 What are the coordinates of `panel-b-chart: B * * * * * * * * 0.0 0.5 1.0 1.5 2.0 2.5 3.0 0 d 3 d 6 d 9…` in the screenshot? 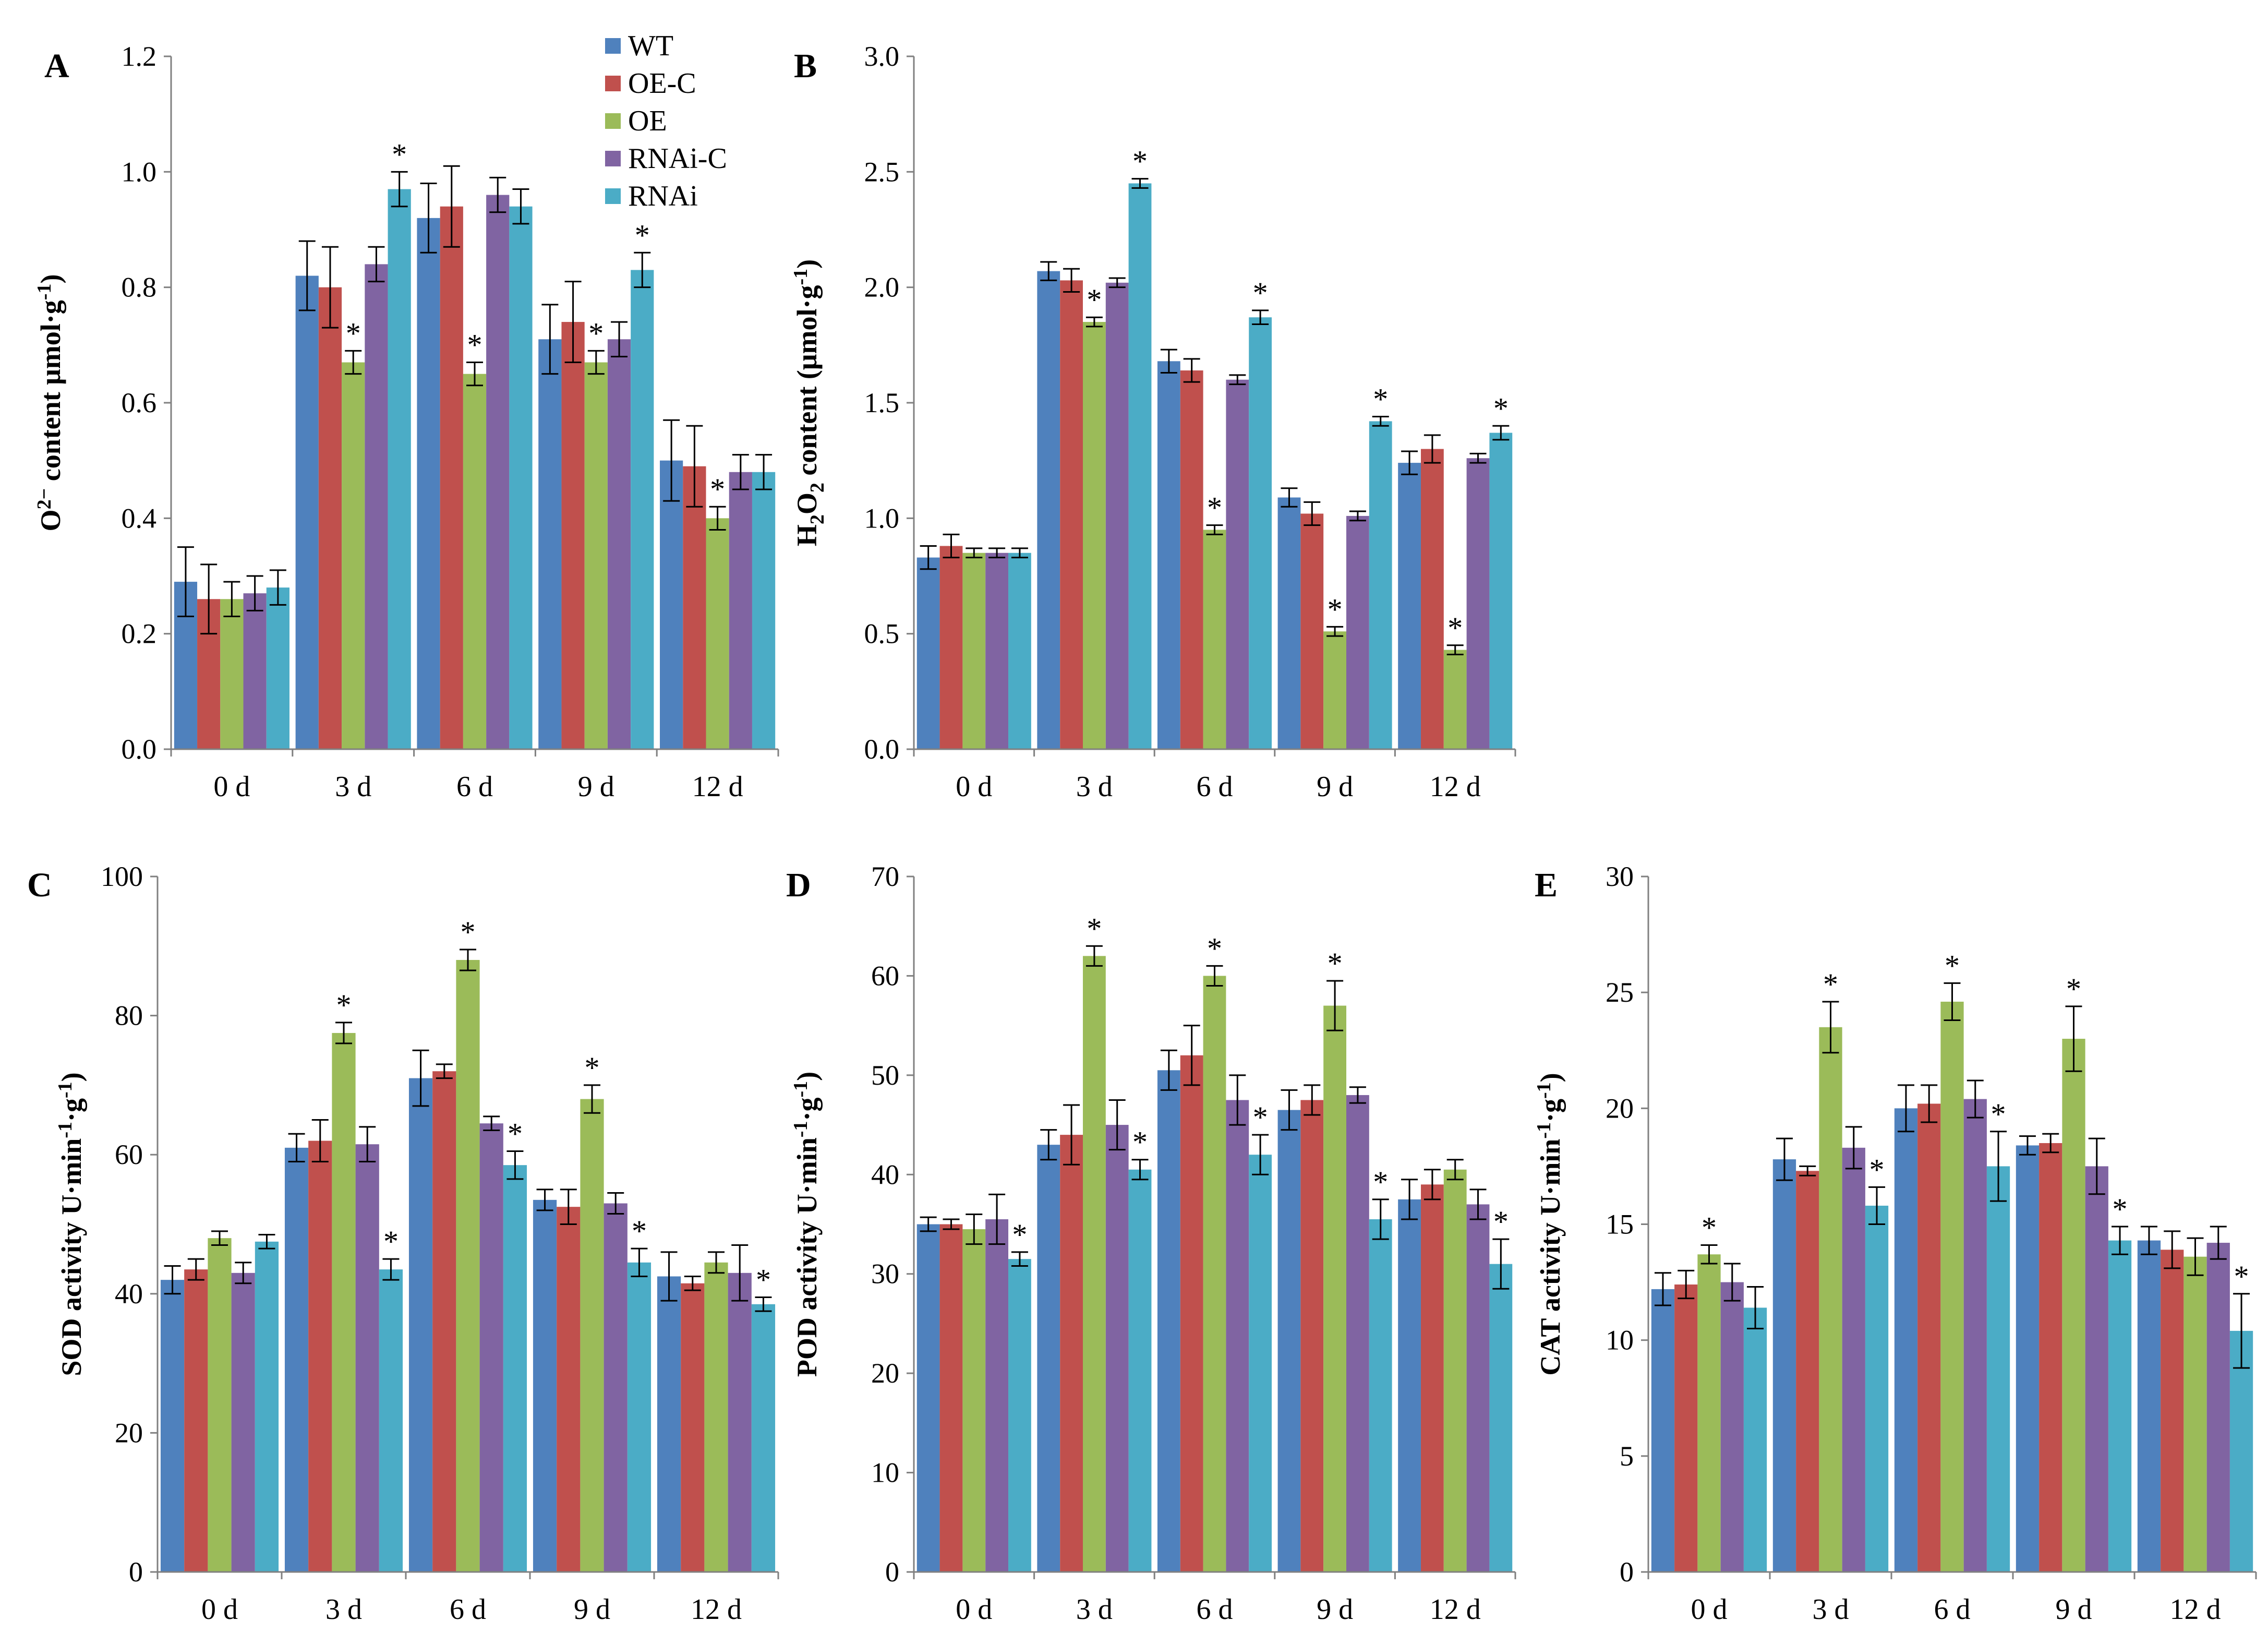 It's located at (1153, 422).